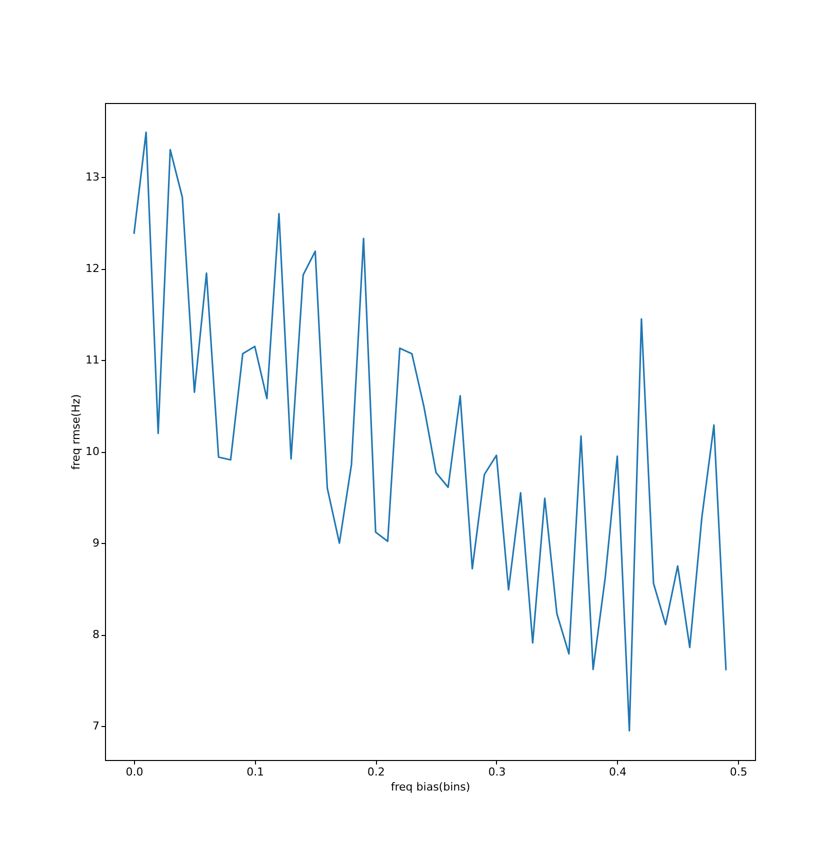  I want to click on x-tick-label: 0.0, so click(135, 772).